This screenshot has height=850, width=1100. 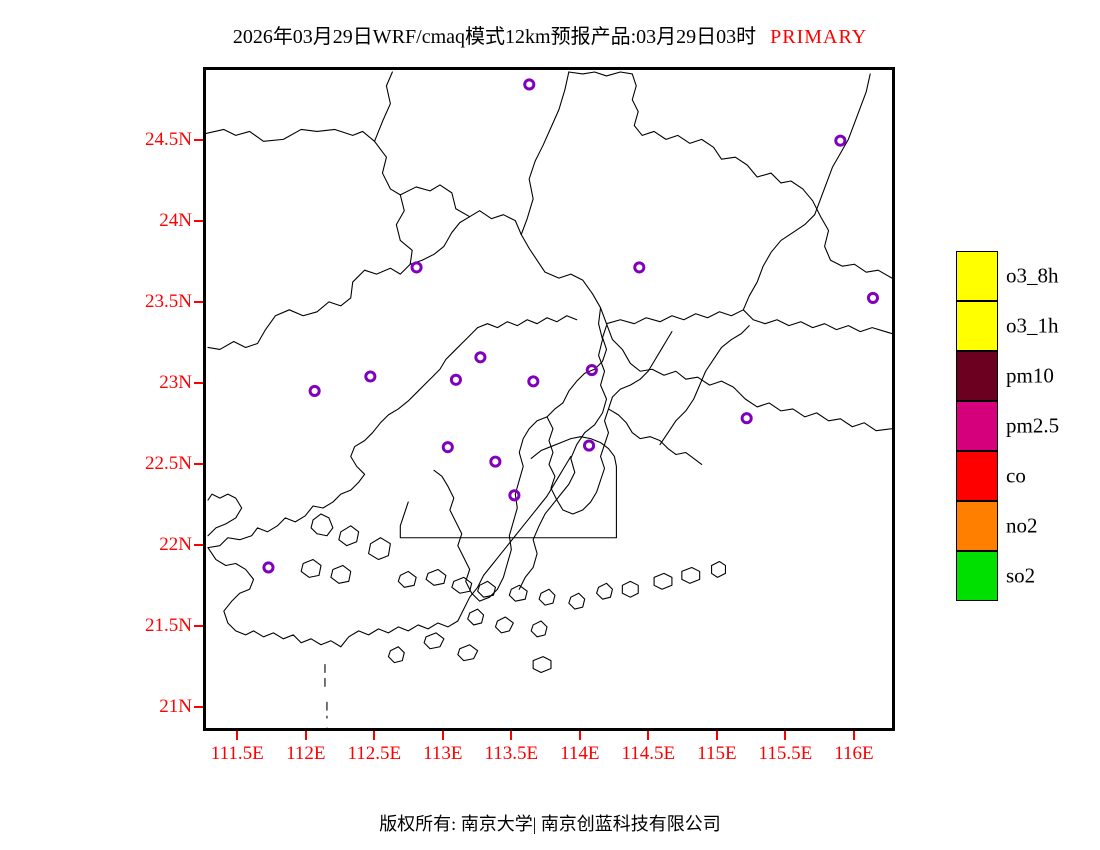 I want to click on legend-label: o3_1h, so click(x=1032, y=325).